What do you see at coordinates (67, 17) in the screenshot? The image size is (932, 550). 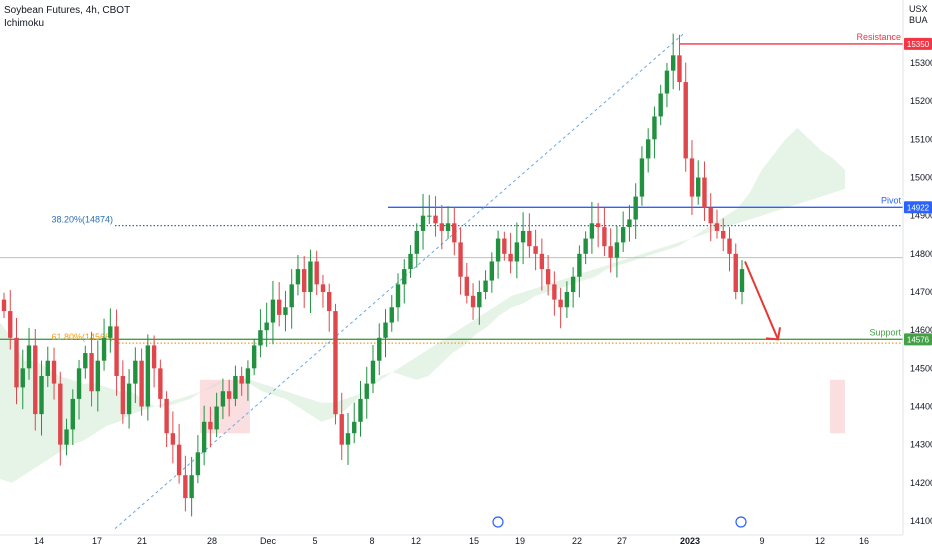 I see `chart-header: Soybean Futures, 4h, CBOT Ichimoku` at bounding box center [67, 17].